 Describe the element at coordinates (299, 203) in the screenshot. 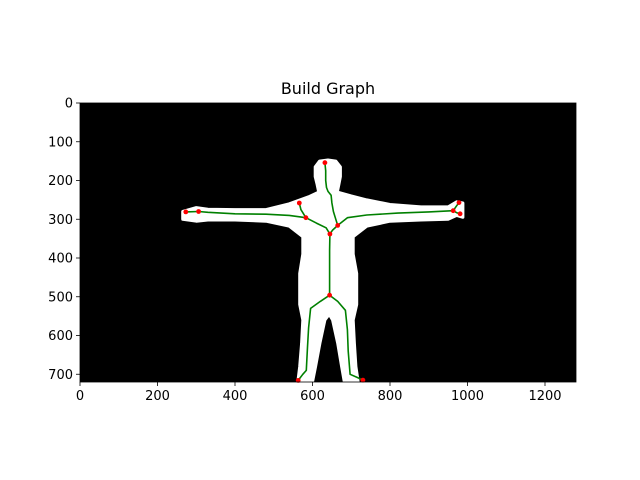

I see `graph-node-shoulder-left` at that location.